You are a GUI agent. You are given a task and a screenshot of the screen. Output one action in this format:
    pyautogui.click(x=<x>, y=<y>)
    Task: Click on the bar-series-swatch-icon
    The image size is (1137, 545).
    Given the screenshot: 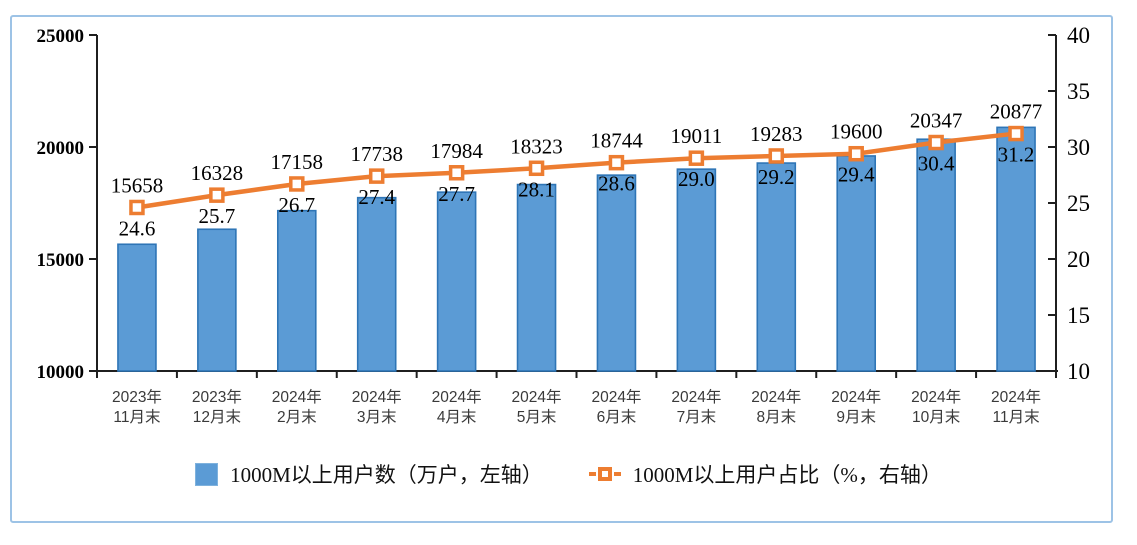 What is the action you would take?
    pyautogui.click(x=207, y=474)
    